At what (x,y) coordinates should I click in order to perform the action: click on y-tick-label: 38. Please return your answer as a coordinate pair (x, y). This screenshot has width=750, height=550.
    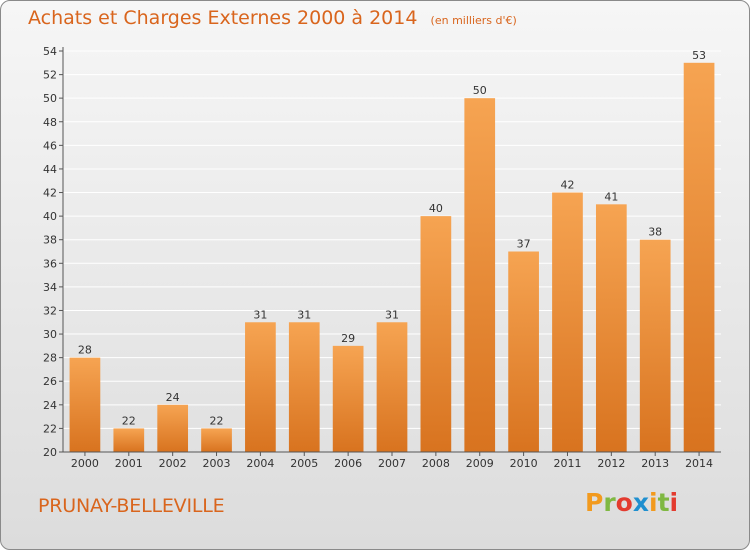
    Looking at the image, I should click on (50, 240).